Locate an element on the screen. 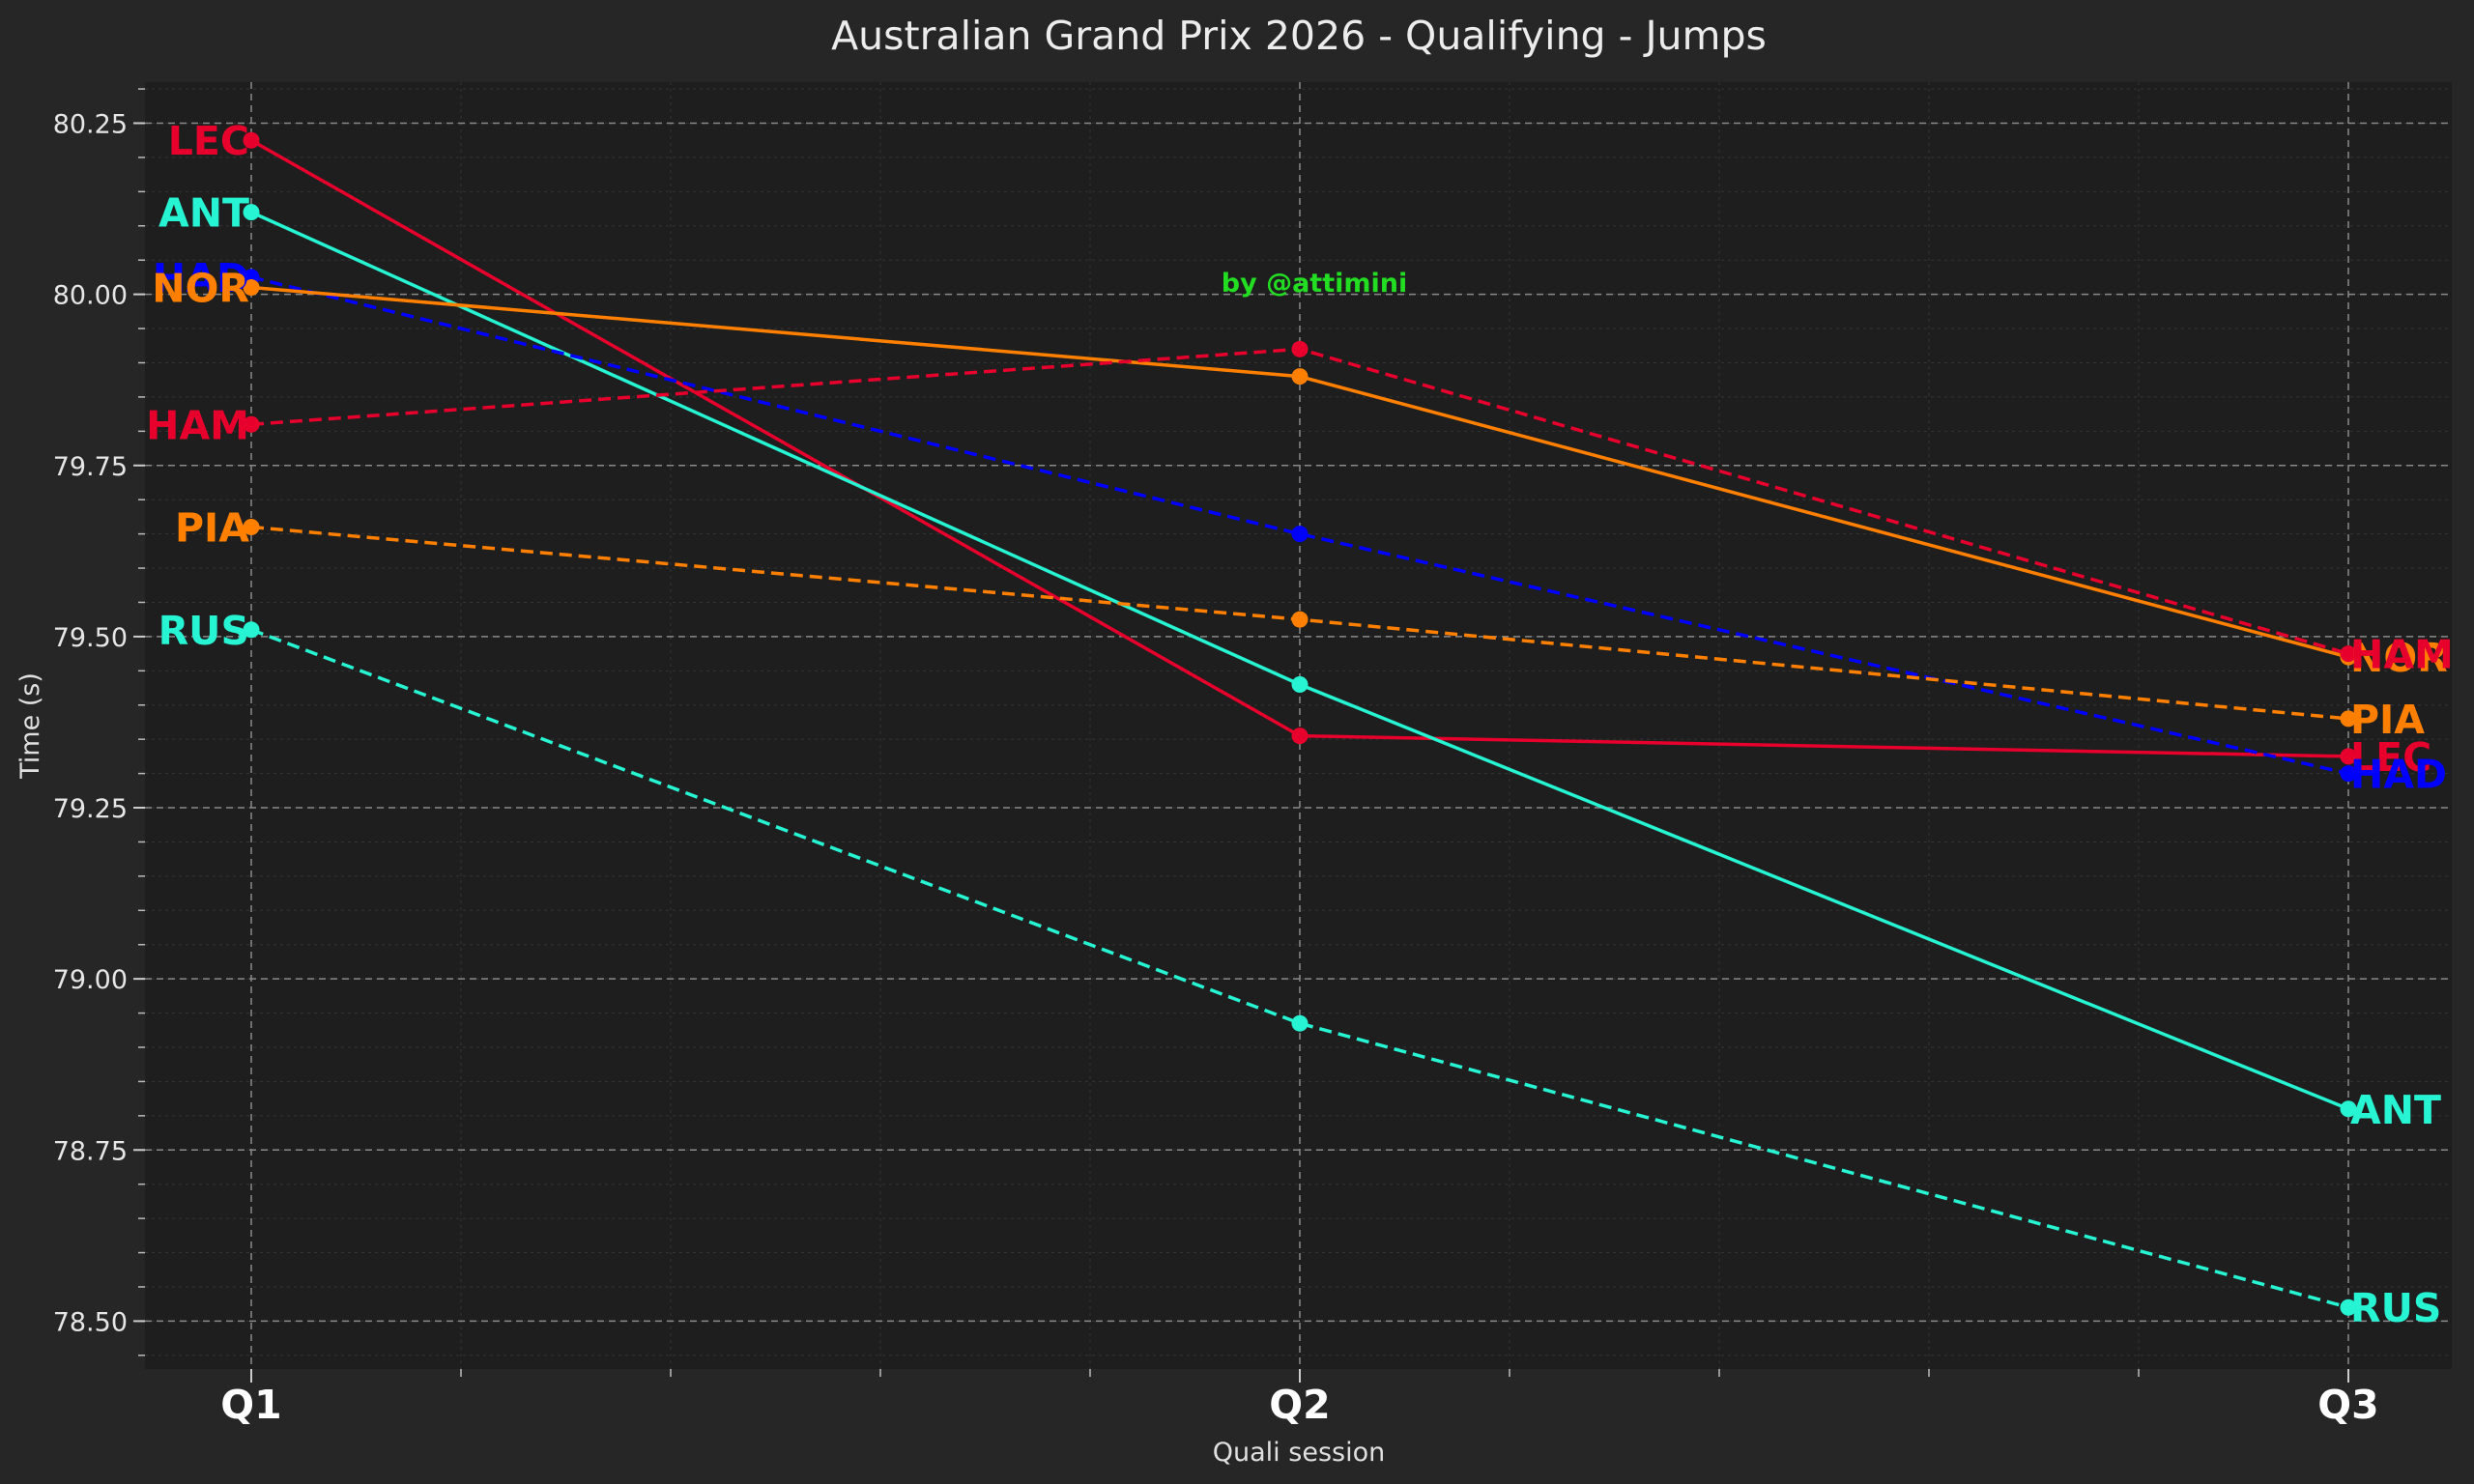 The height and width of the screenshot is (1484, 2474). driver-label-end: LEC is located at coordinates (2391, 758).